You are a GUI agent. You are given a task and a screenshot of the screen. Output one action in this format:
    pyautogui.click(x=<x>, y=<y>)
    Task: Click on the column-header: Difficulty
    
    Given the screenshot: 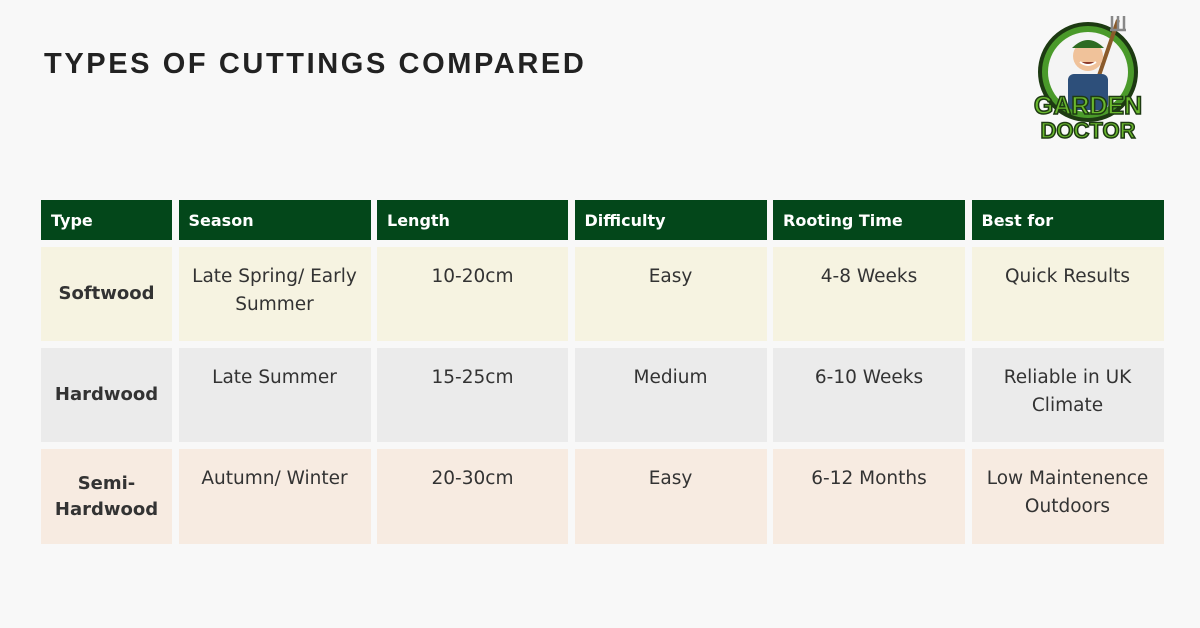 What is the action you would take?
    pyautogui.click(x=670, y=220)
    